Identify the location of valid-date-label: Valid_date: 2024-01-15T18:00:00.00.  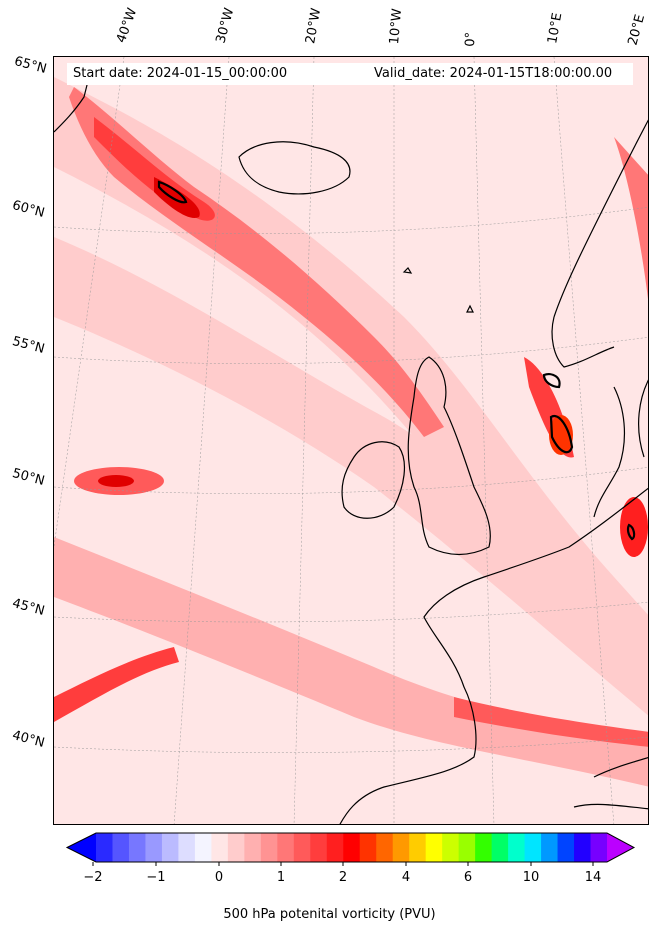
(493, 73).